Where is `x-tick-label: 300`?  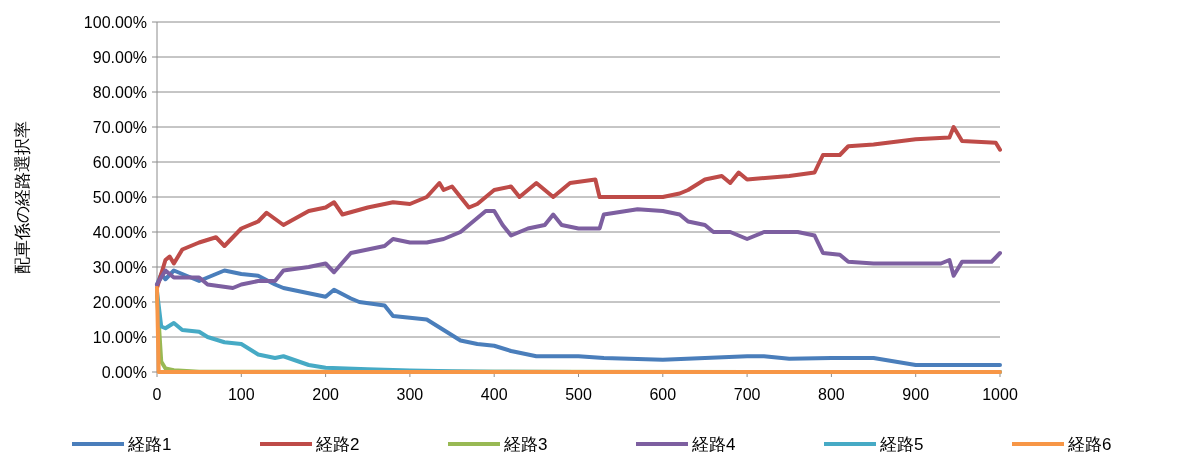 x-tick-label: 300 is located at coordinates (410, 394).